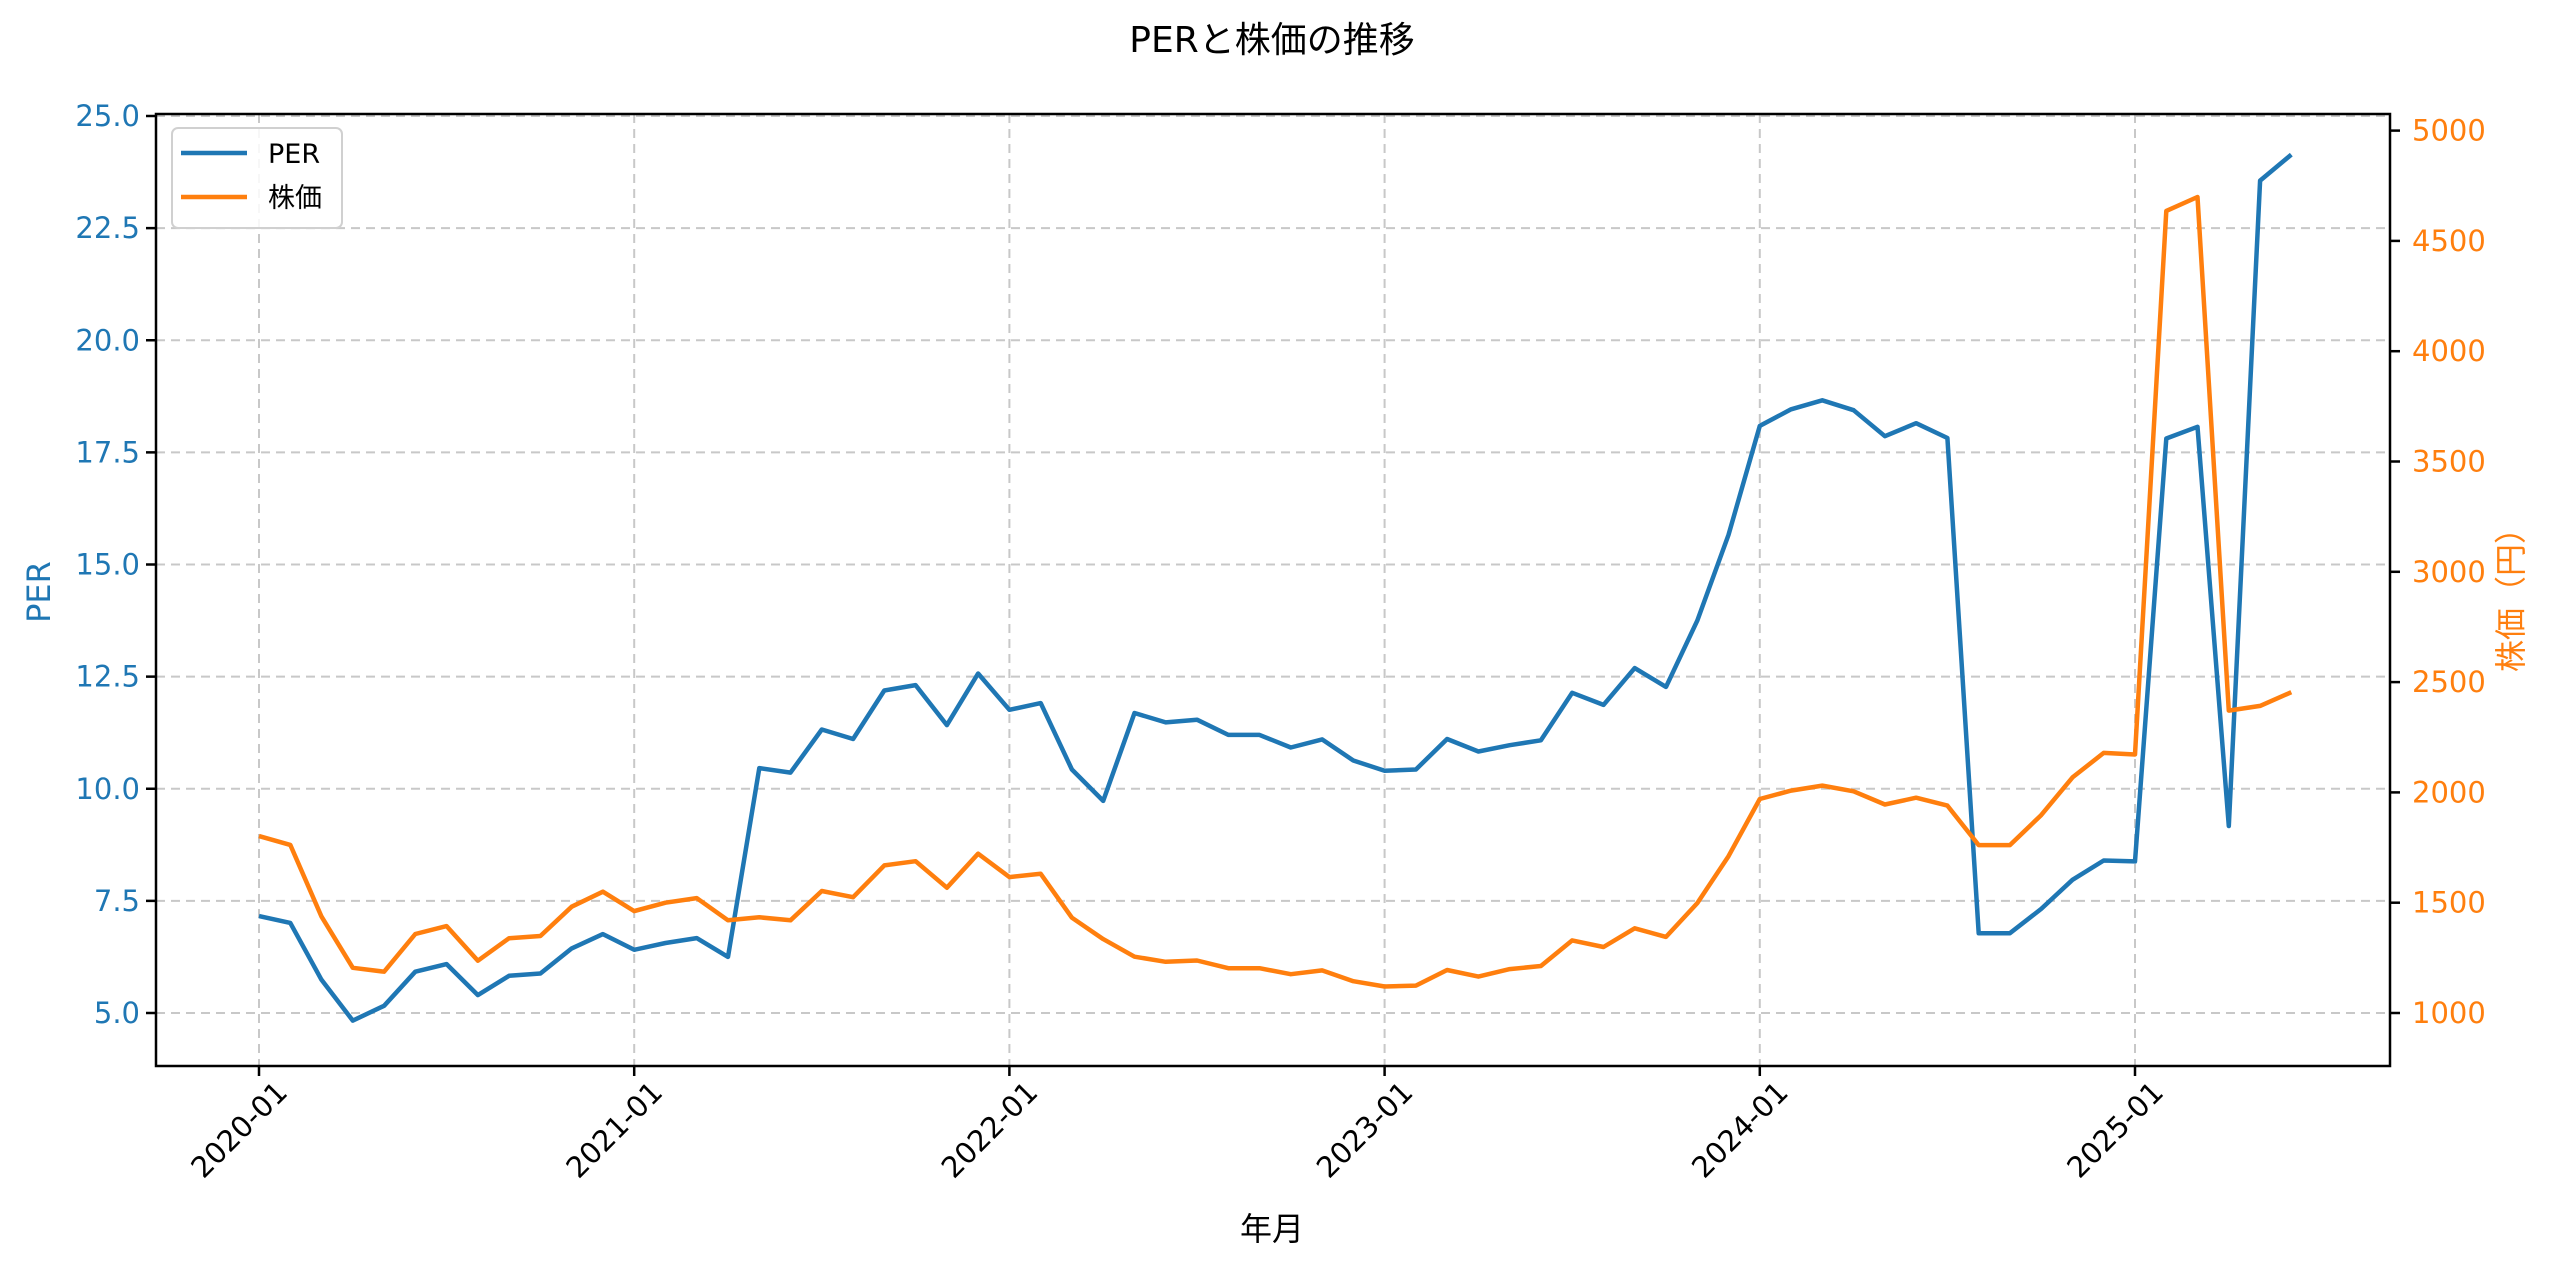  Describe the element at coordinates (2449, 682) in the screenshot. I see `y-tick-label-right: 2500` at that location.